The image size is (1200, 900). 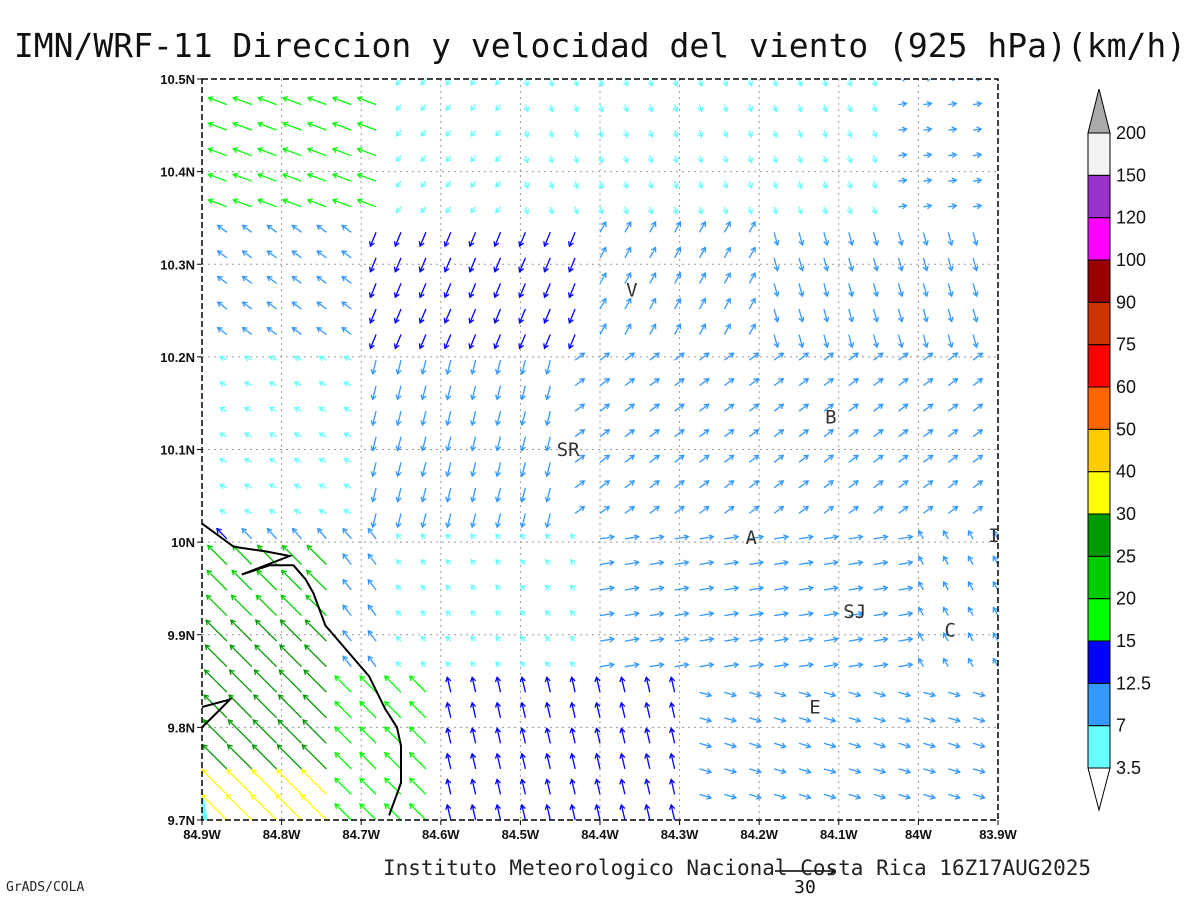 What do you see at coordinates (839, 834) in the screenshot?
I see `lon-label: 84.1W` at bounding box center [839, 834].